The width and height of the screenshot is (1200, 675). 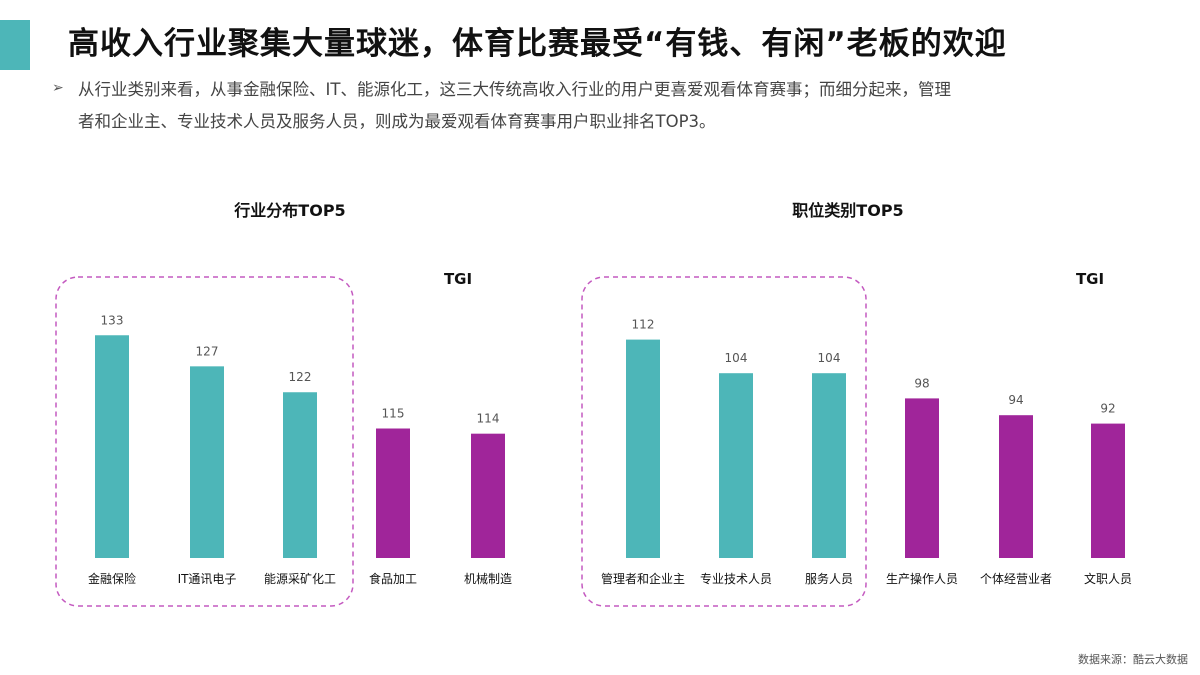 I want to click on category-label: 管理者和企业主, so click(x=643, y=578).